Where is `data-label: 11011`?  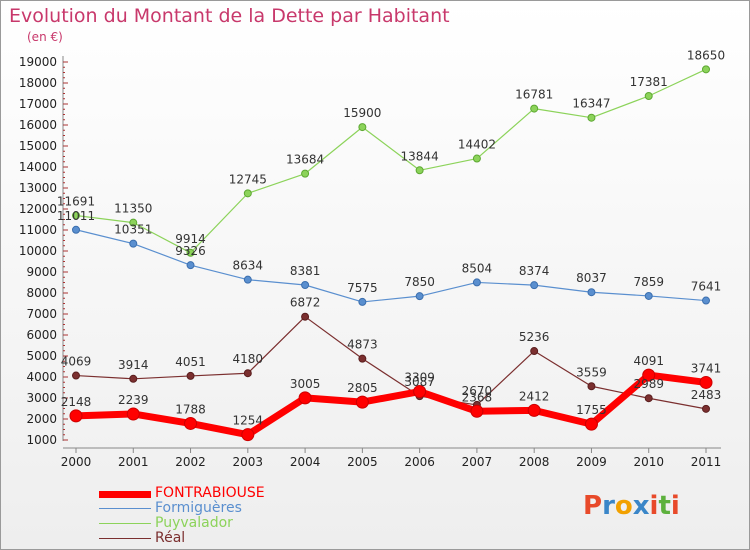
data-label: 11011 is located at coordinates (76, 216).